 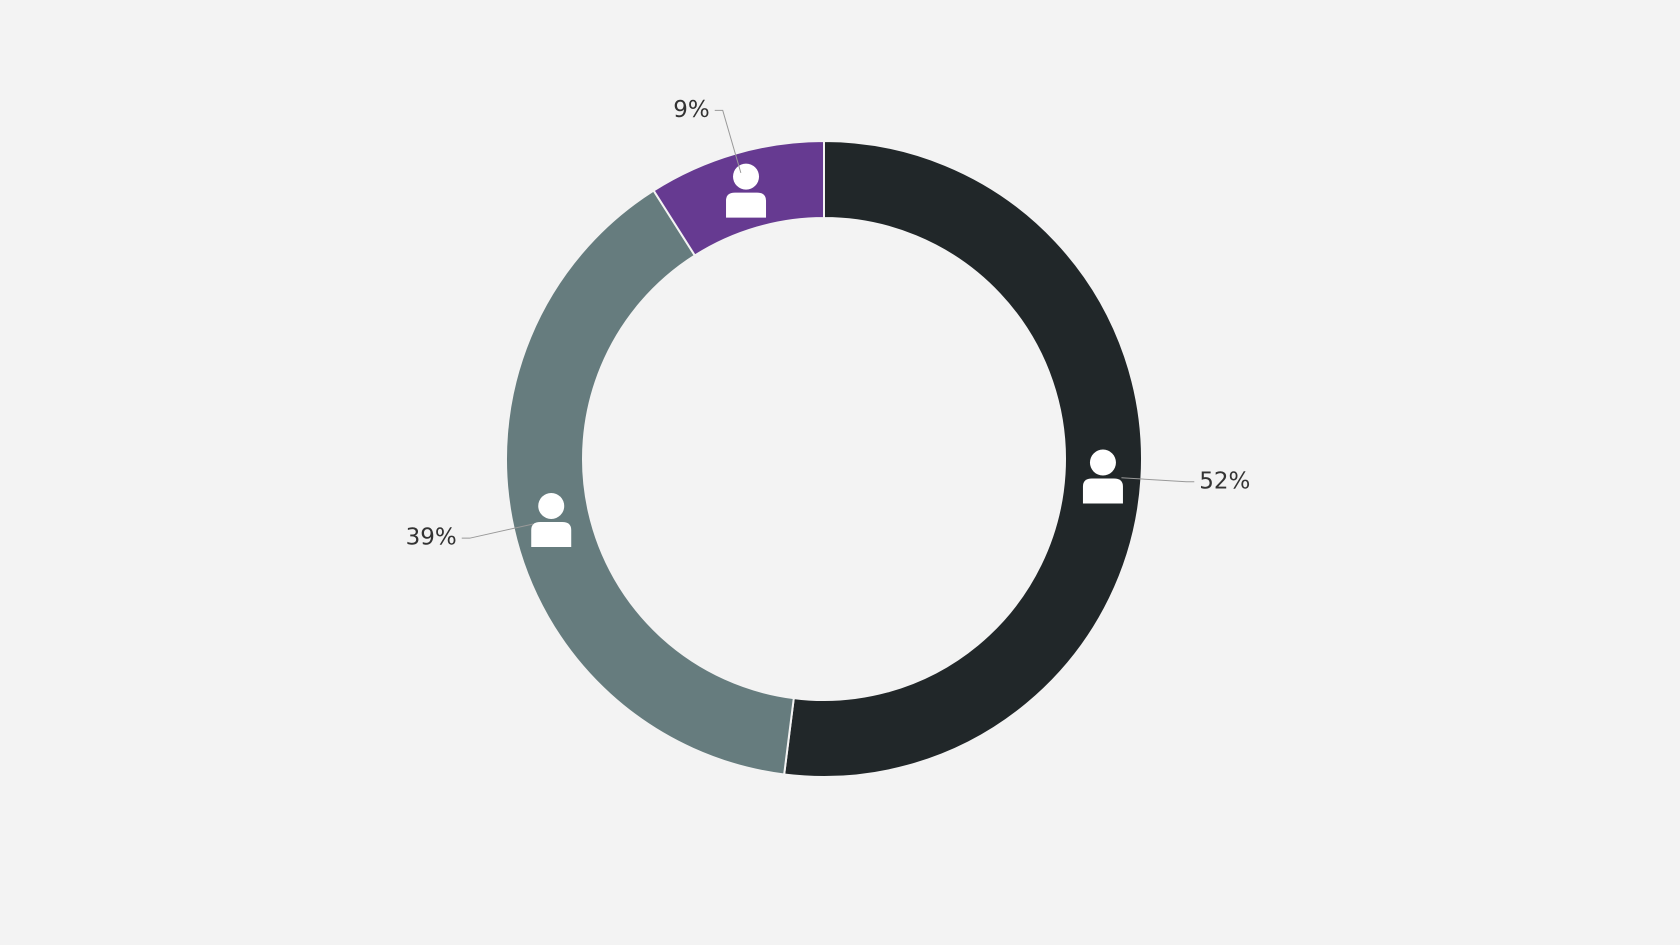 What do you see at coordinates (1224, 481) in the screenshot?
I see `value-label: 52%` at bounding box center [1224, 481].